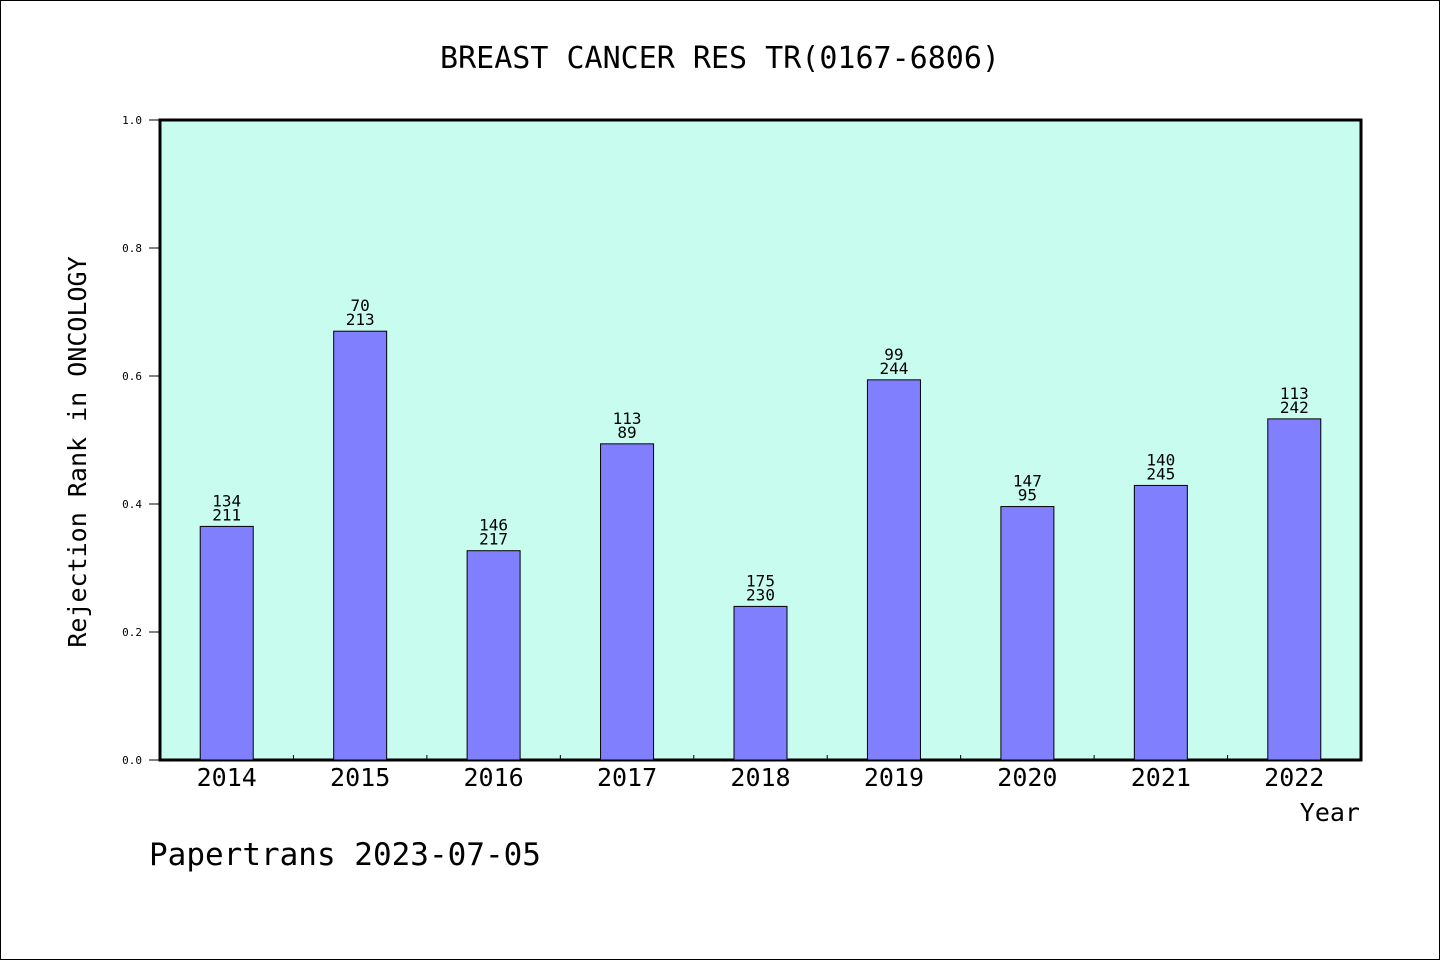 The image size is (1440, 960). What do you see at coordinates (1161, 777) in the screenshot?
I see `x-tick-label-2021: 2021` at bounding box center [1161, 777].